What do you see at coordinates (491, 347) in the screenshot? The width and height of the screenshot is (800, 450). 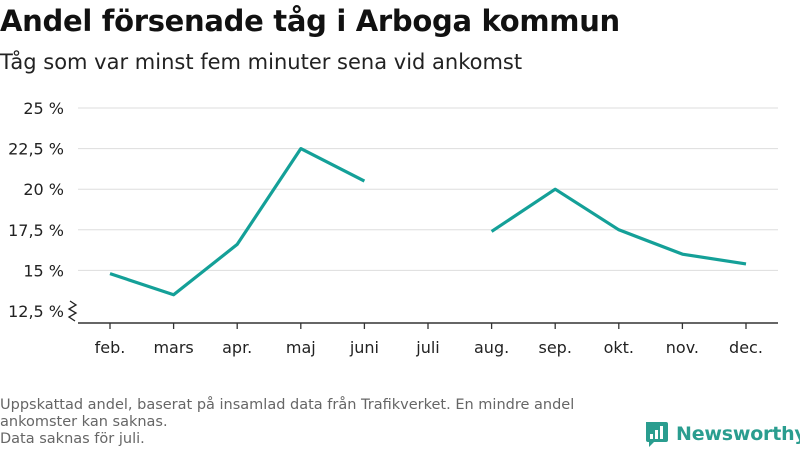 I see `x-tick-label: aug.` at bounding box center [491, 347].